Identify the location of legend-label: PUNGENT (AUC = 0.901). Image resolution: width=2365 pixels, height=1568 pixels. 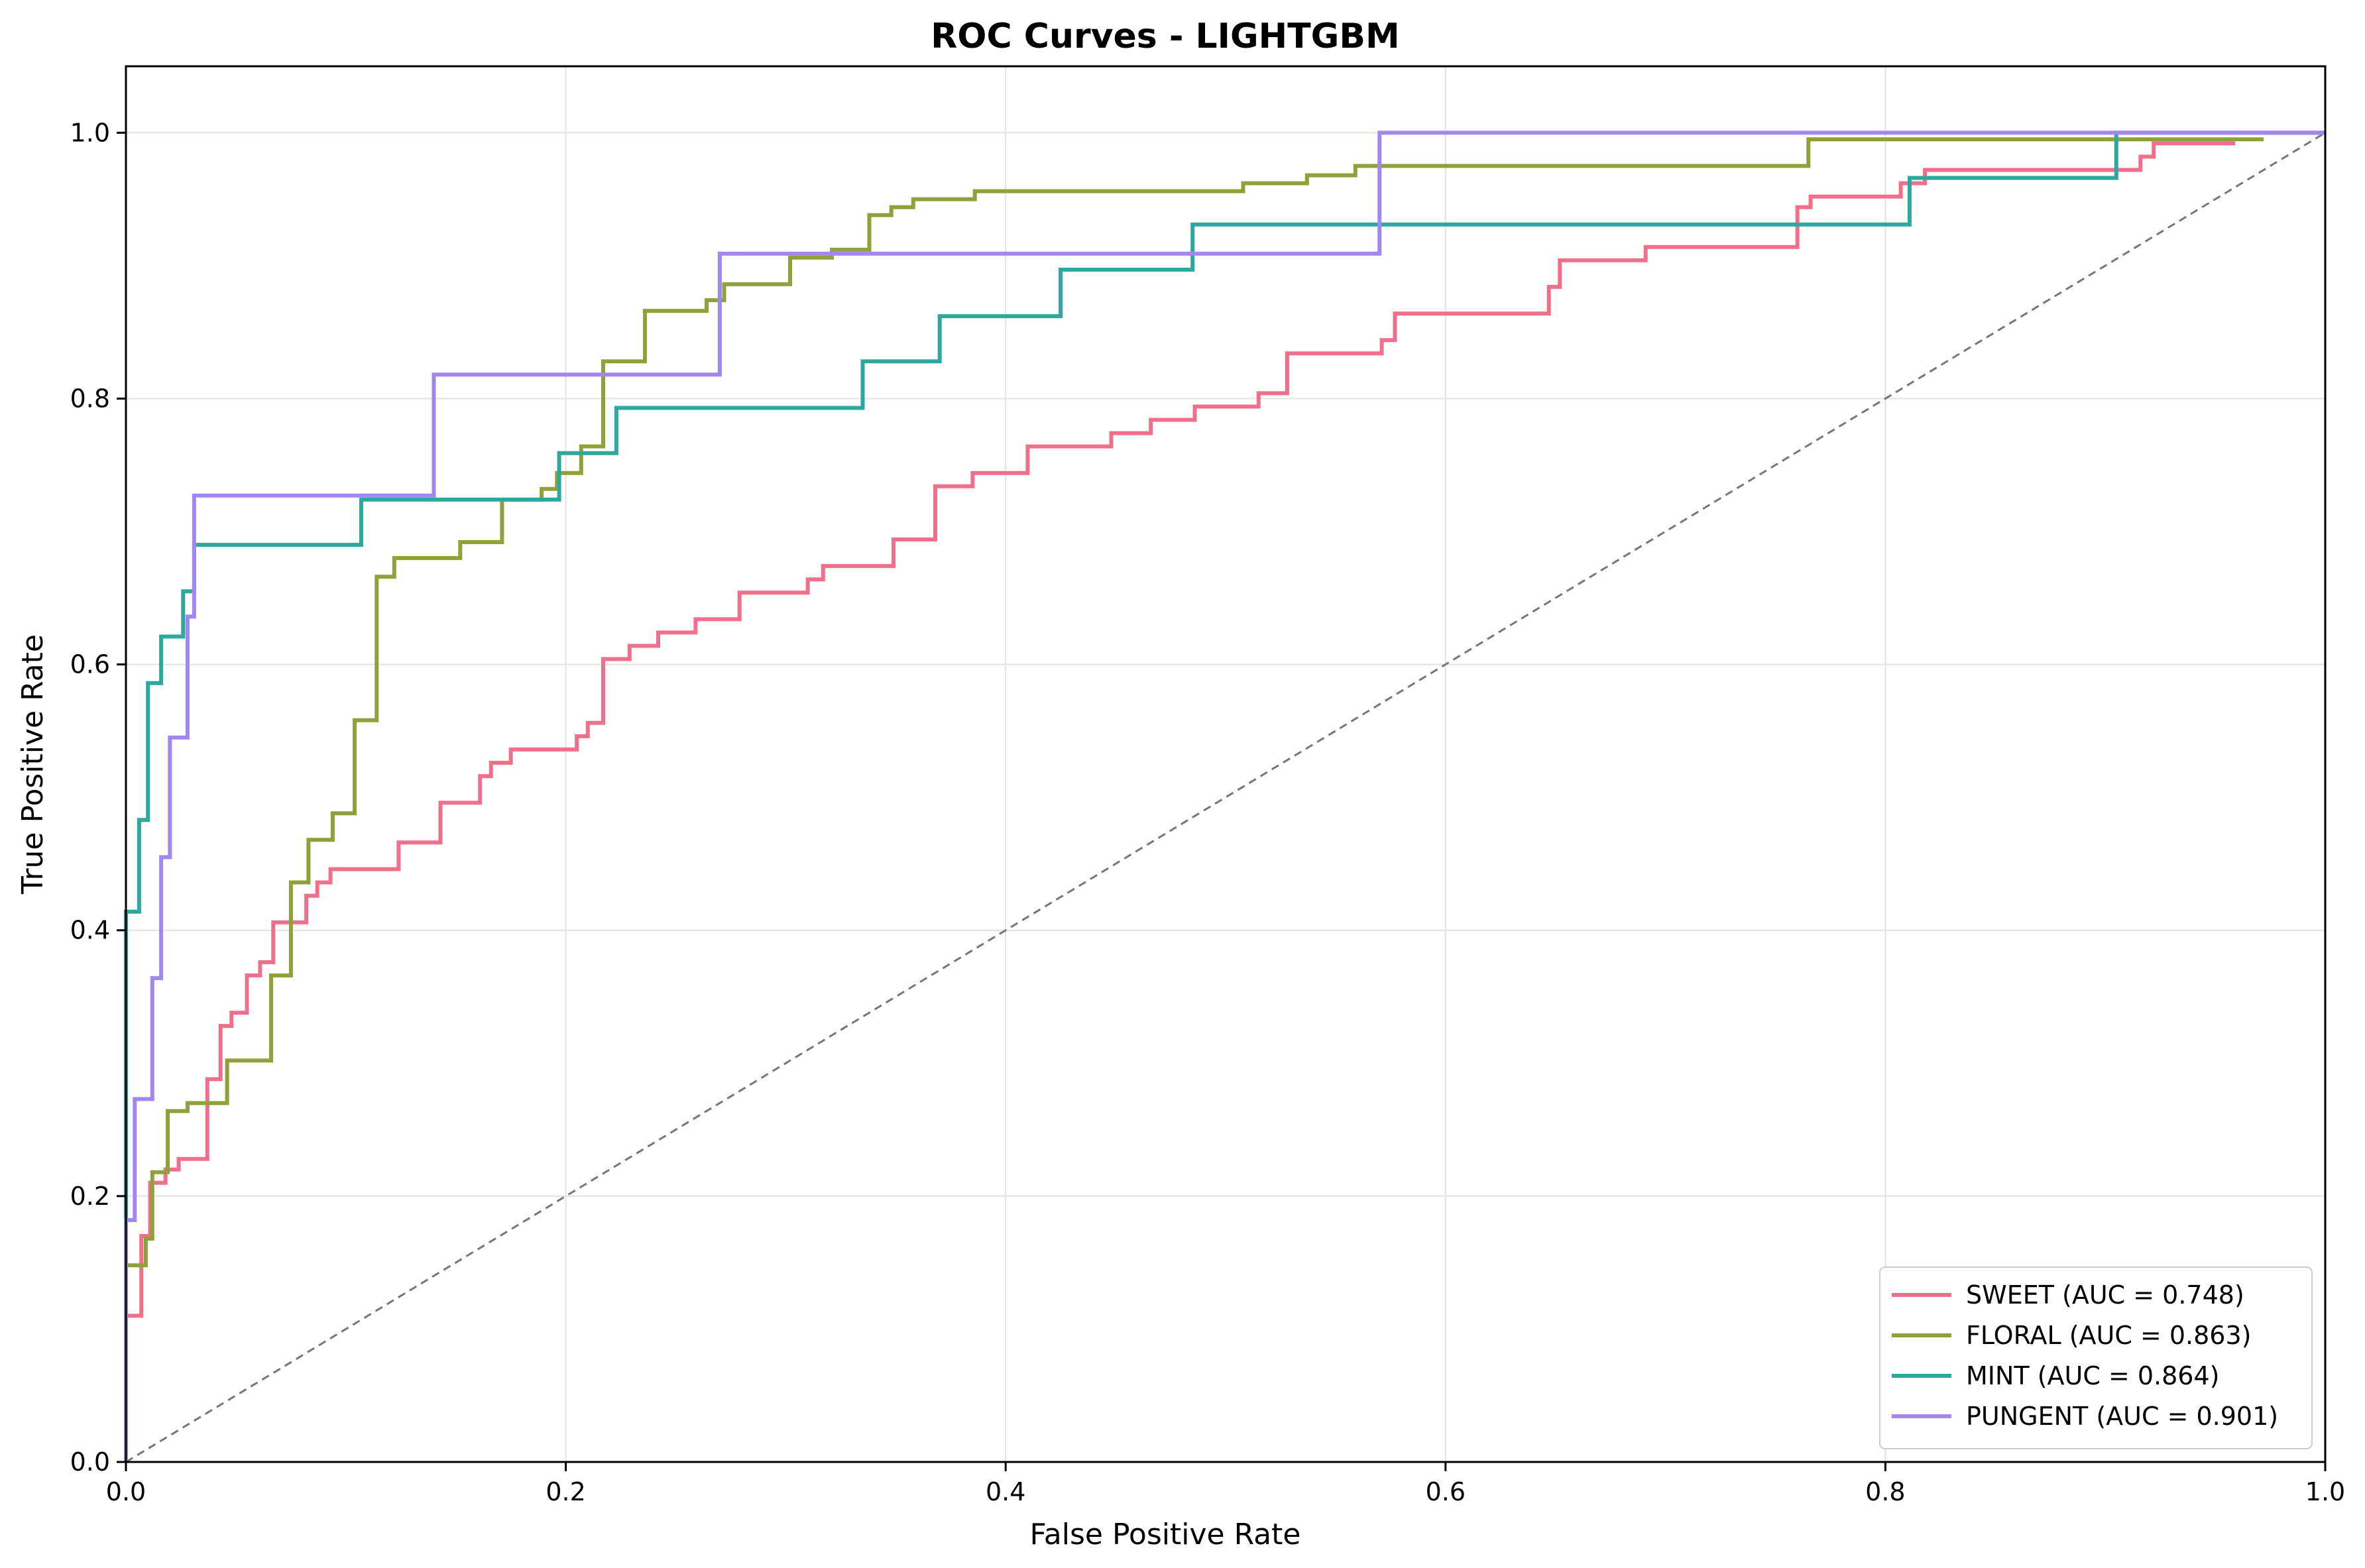
(2122, 1417).